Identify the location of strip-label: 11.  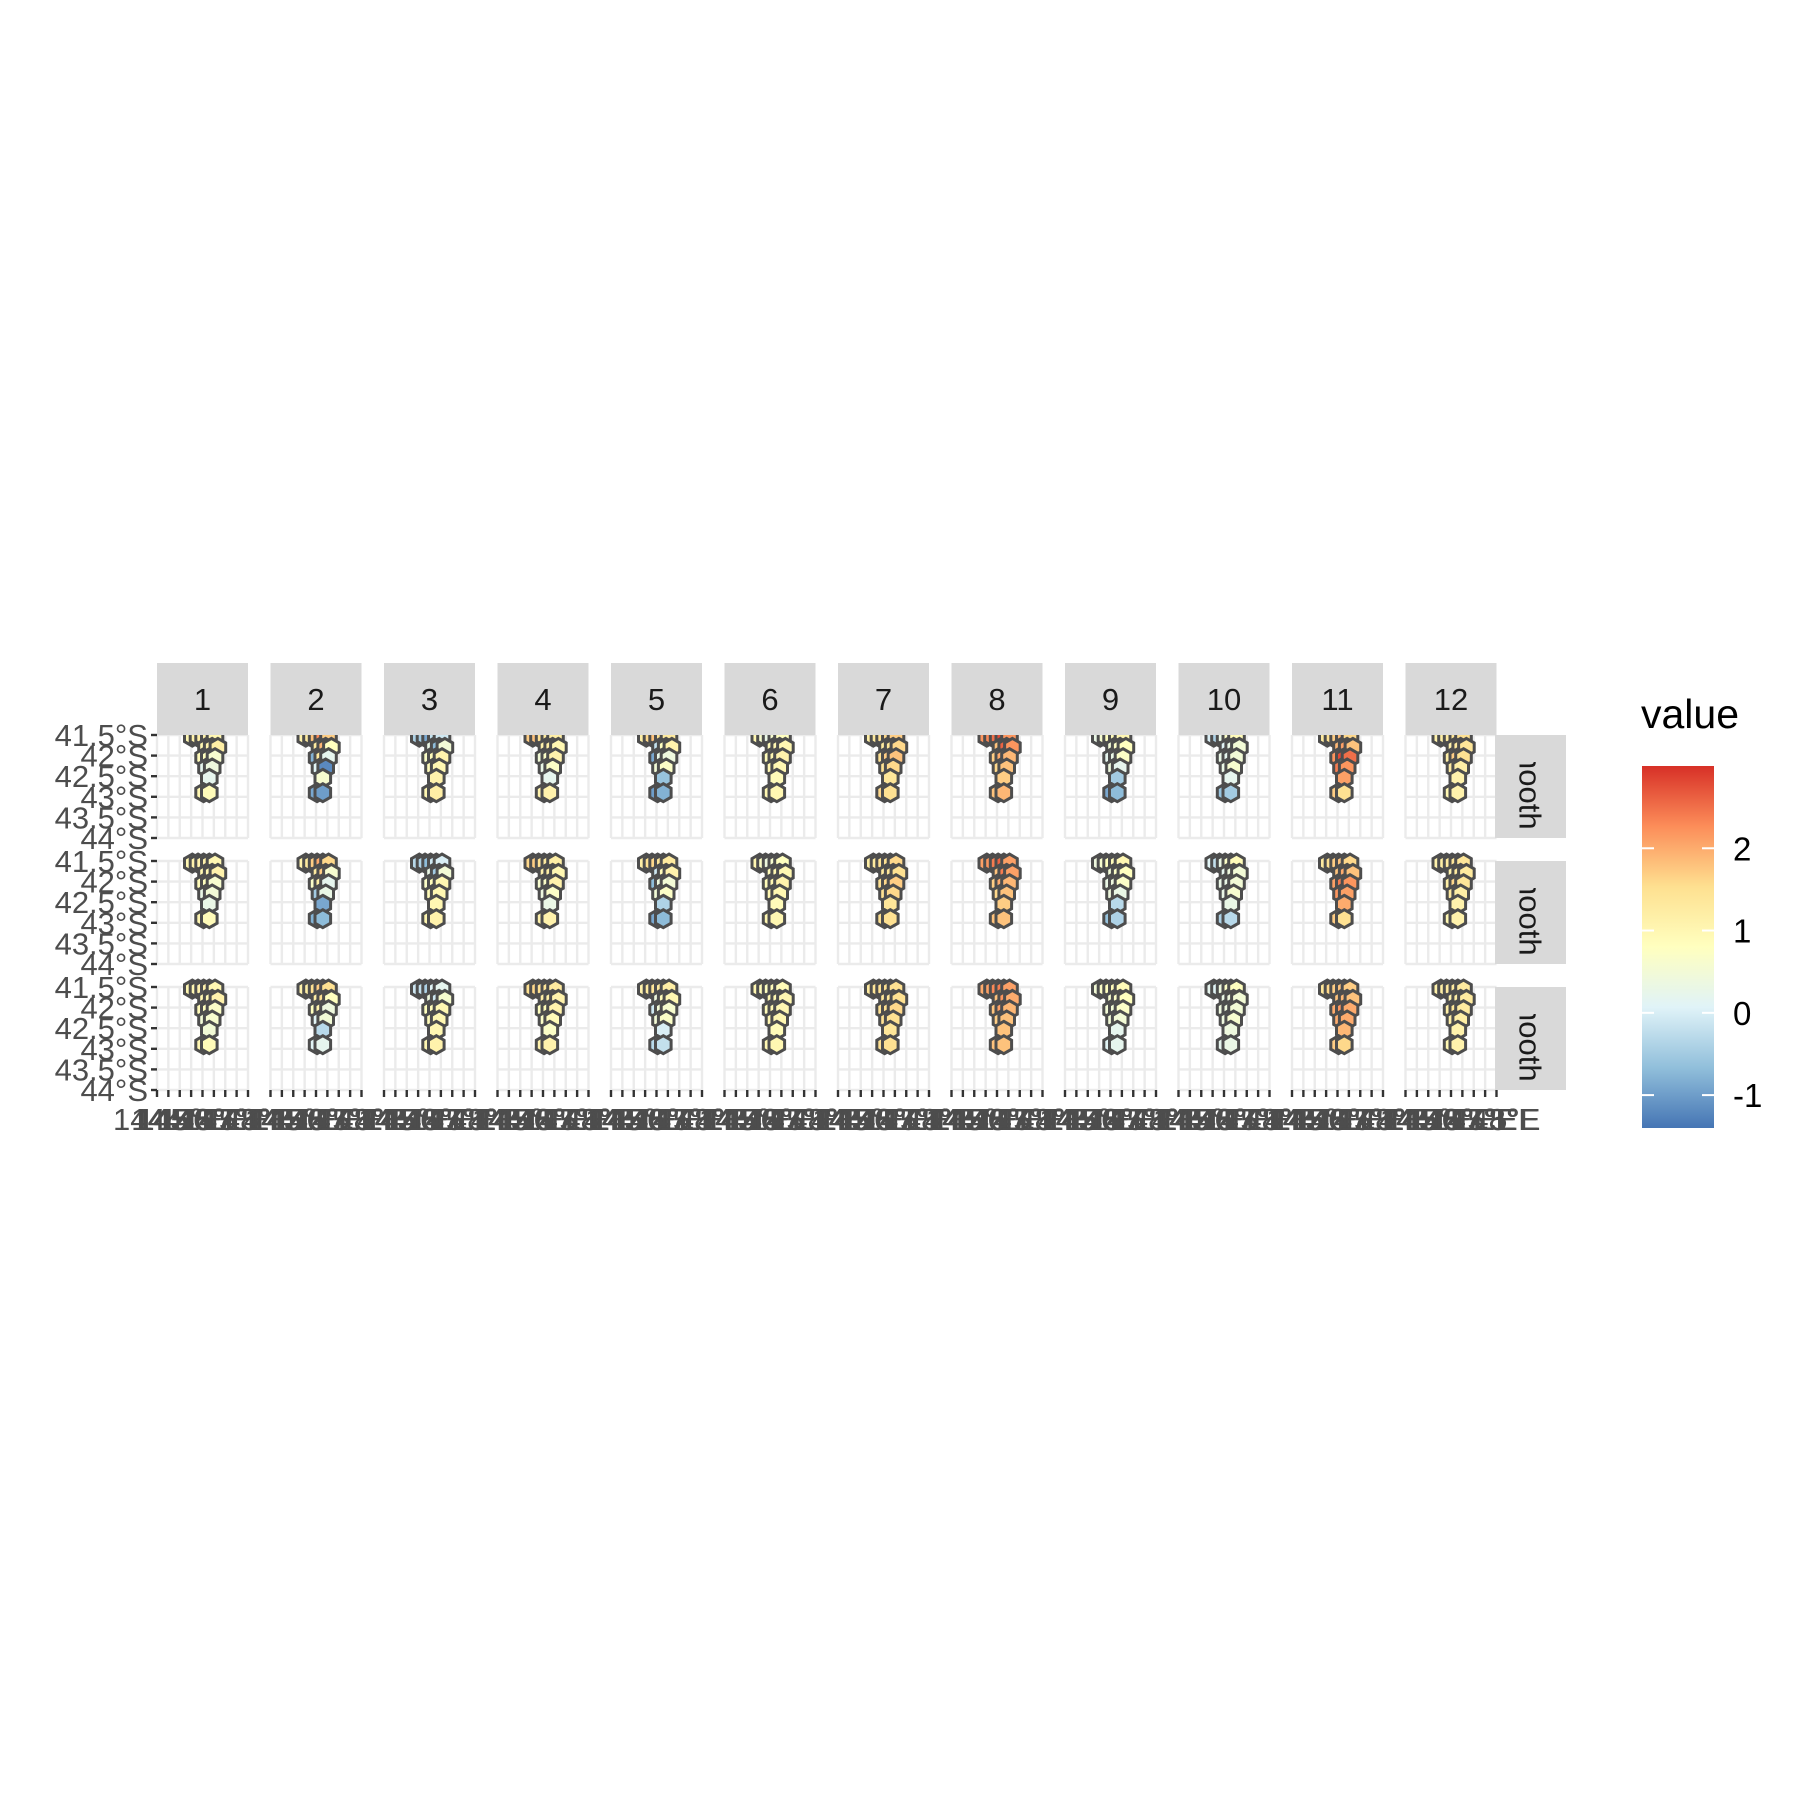
(1337, 699).